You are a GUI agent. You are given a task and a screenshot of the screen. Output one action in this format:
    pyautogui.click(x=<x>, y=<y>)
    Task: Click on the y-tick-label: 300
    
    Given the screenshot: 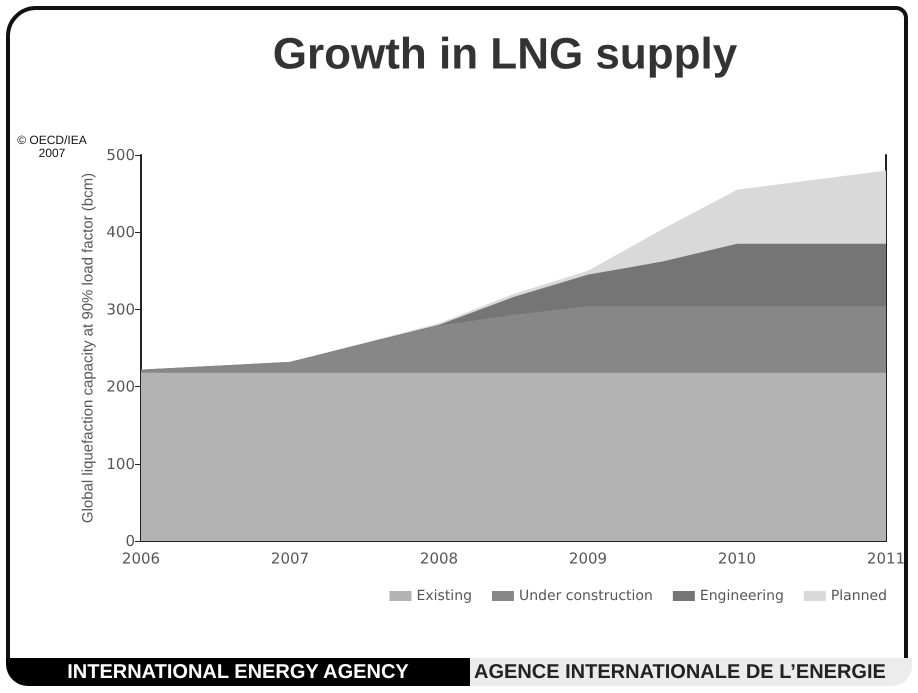 What is the action you would take?
    pyautogui.click(x=120, y=309)
    